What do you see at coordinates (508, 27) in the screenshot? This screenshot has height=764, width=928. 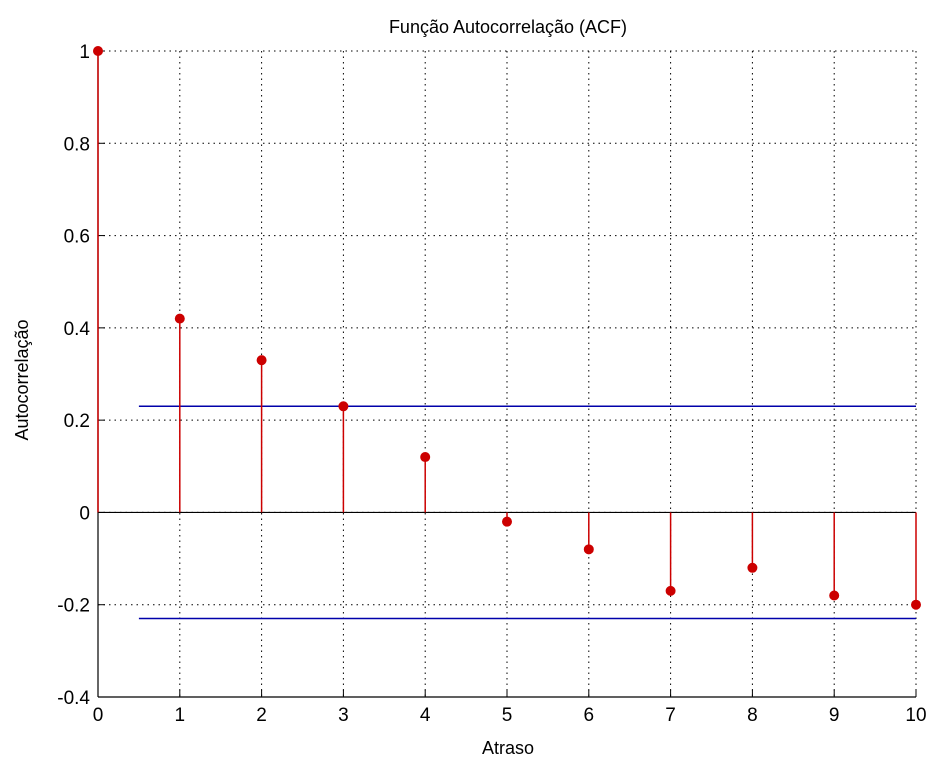 I see `chart-title: Função Autocorrelação (ACF)` at bounding box center [508, 27].